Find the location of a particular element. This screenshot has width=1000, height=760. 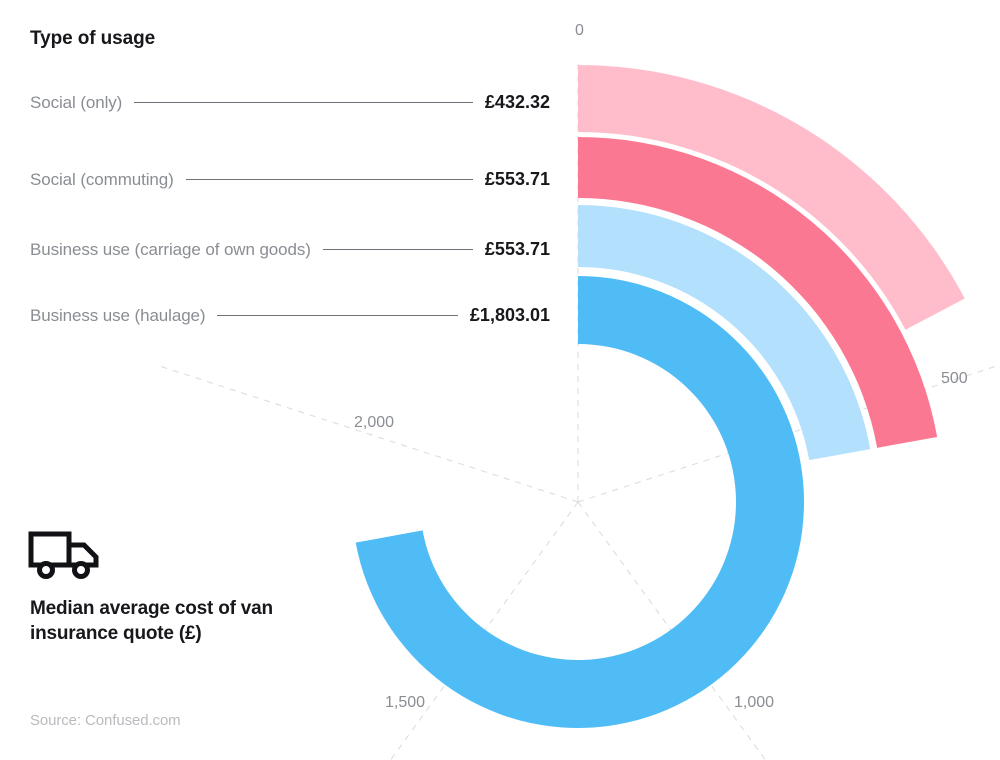

legend-row-social-commuting: Social (commuting) £553.71 is located at coordinates (290, 179).